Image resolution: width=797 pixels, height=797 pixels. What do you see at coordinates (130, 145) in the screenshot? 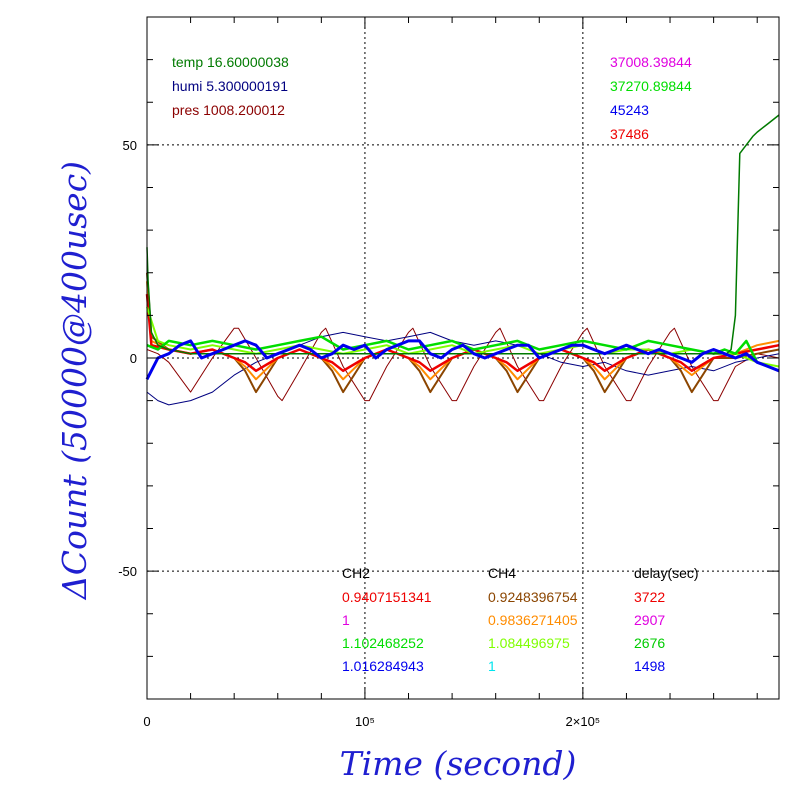
I see `y-tick-label: 50` at bounding box center [130, 145].